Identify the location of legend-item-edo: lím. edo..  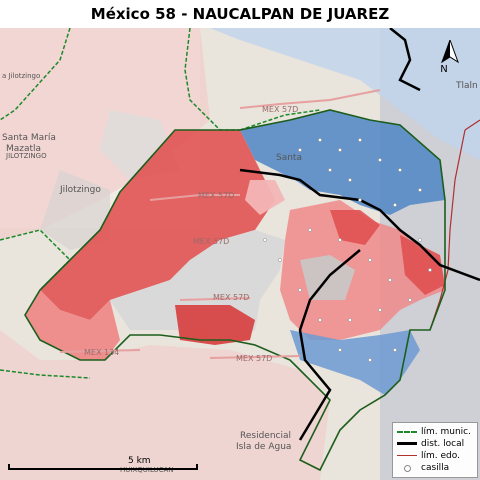
(435, 456).